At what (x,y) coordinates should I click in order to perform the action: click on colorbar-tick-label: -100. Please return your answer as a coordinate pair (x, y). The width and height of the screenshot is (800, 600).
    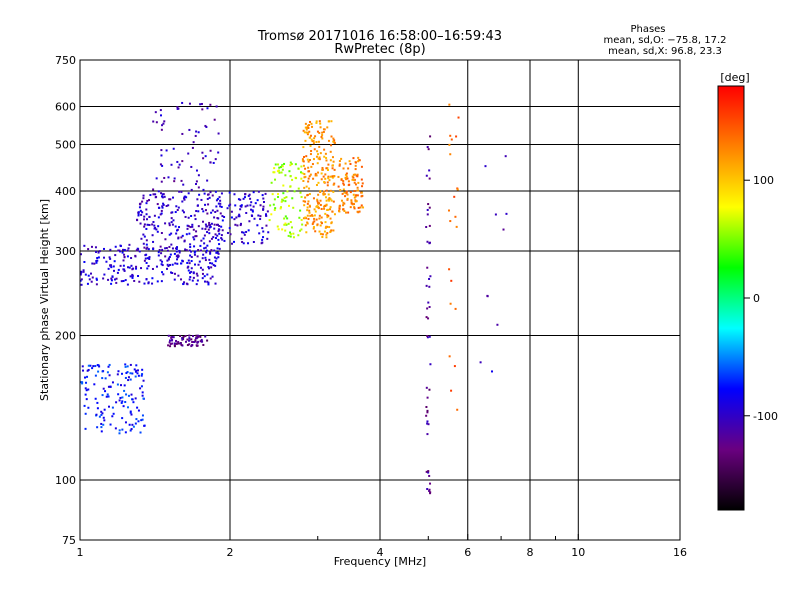
    Looking at the image, I should click on (765, 416).